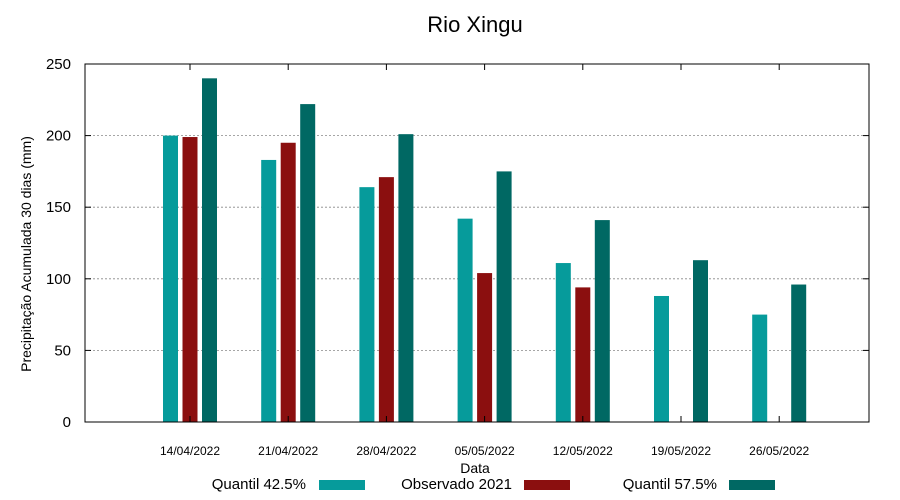 Image resolution: width=900 pixels, height=500 pixels. I want to click on x-tick-label: 19/05/2022, so click(681, 451).